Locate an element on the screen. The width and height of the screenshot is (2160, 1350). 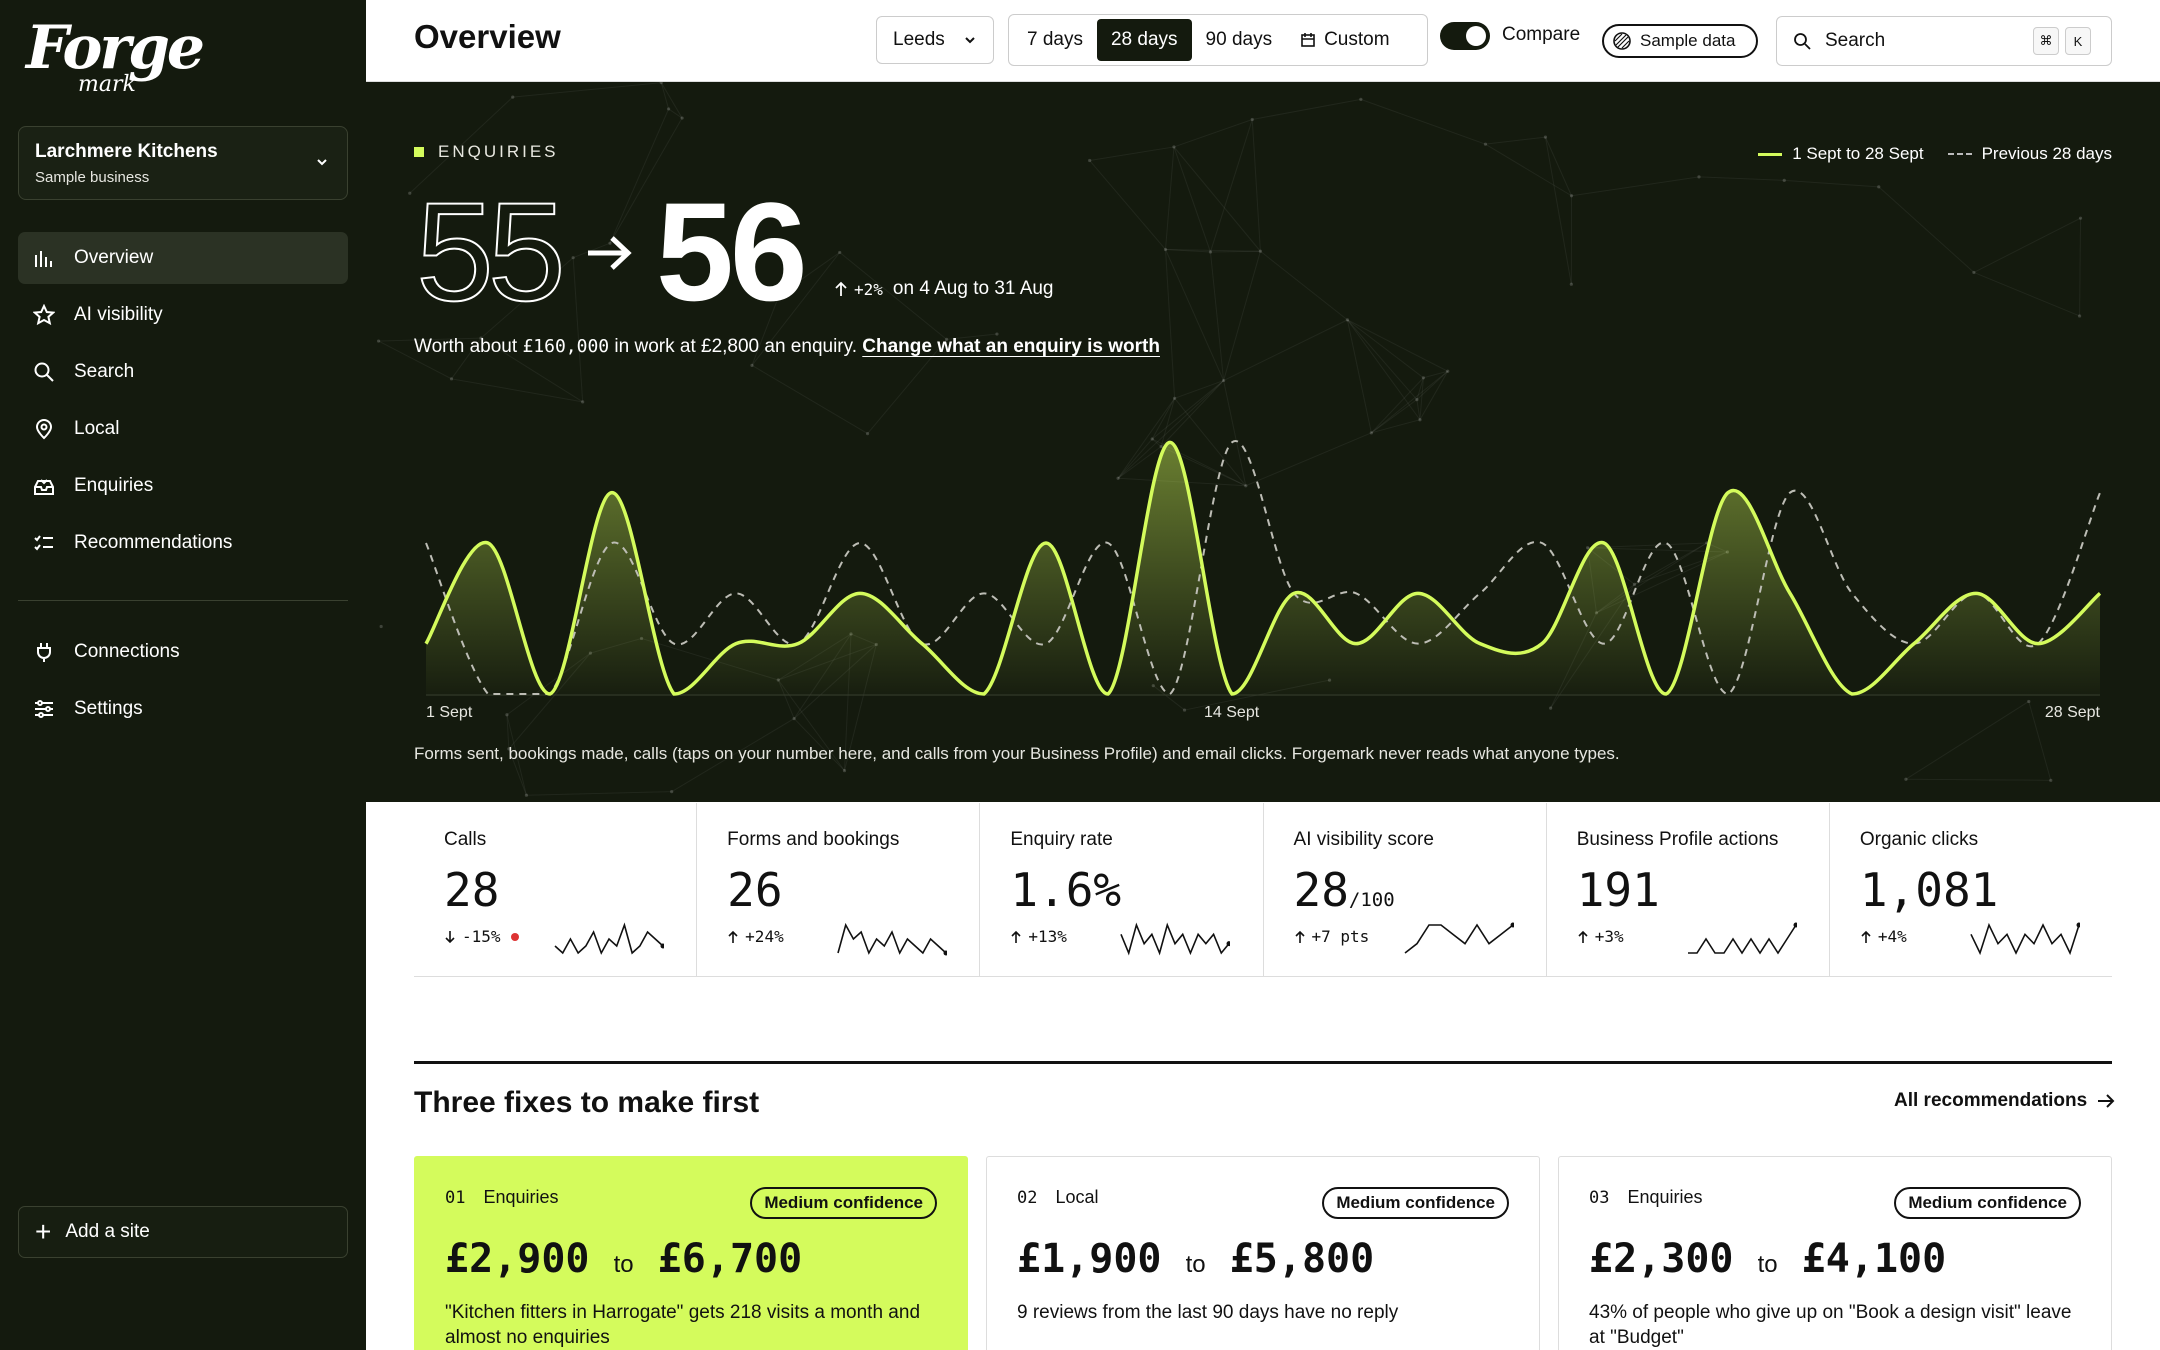
search-input: Search ⌘ K is located at coordinates (1944, 41).